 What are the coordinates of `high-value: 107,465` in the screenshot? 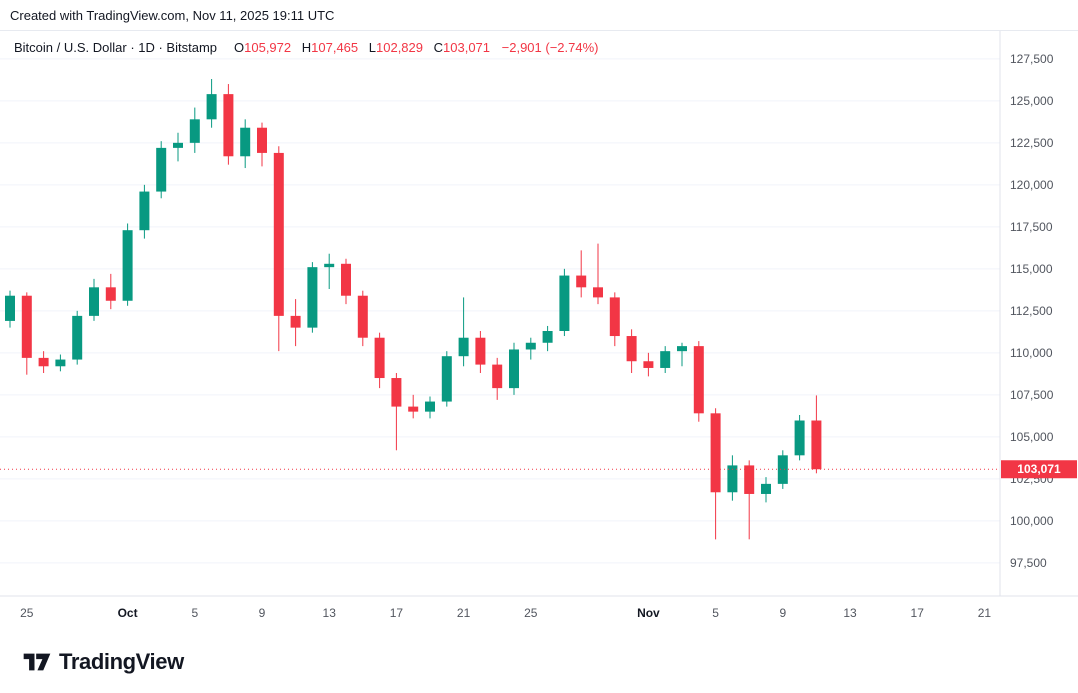 It's located at (335, 47).